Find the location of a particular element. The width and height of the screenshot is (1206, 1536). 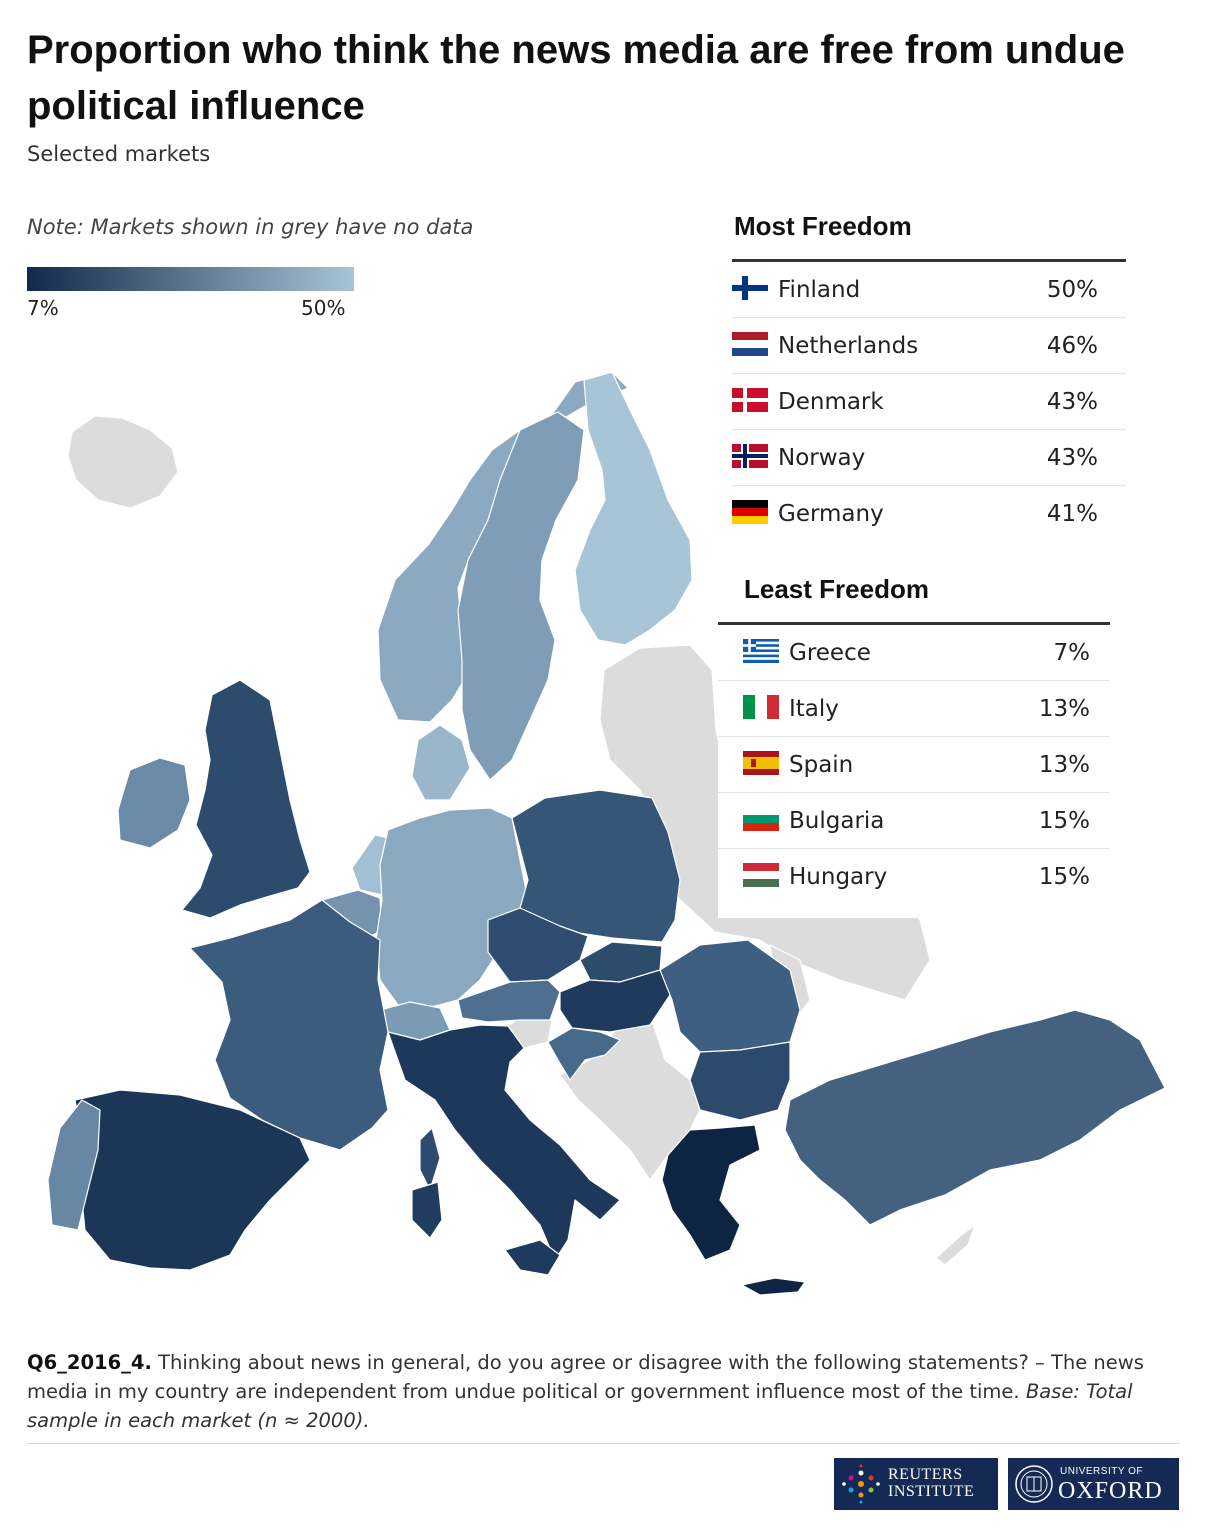

rank-row-germany: Germany 41% is located at coordinates (929, 513).